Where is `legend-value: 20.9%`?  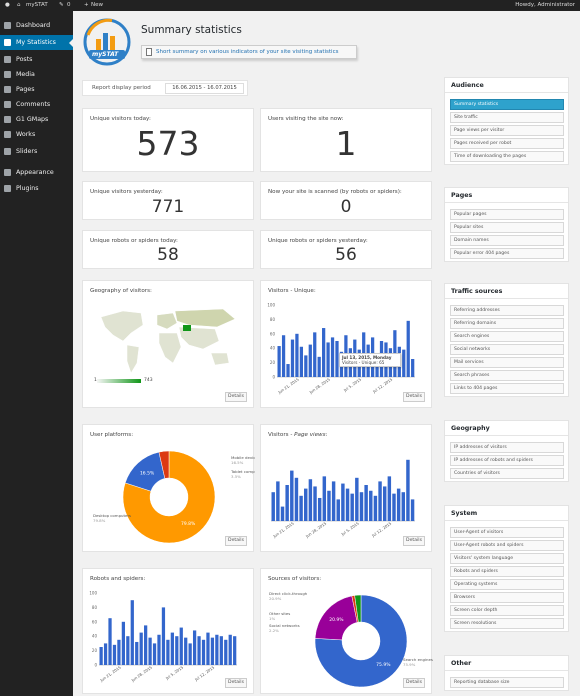
legend-value: 20.9% is located at coordinates (275, 598).